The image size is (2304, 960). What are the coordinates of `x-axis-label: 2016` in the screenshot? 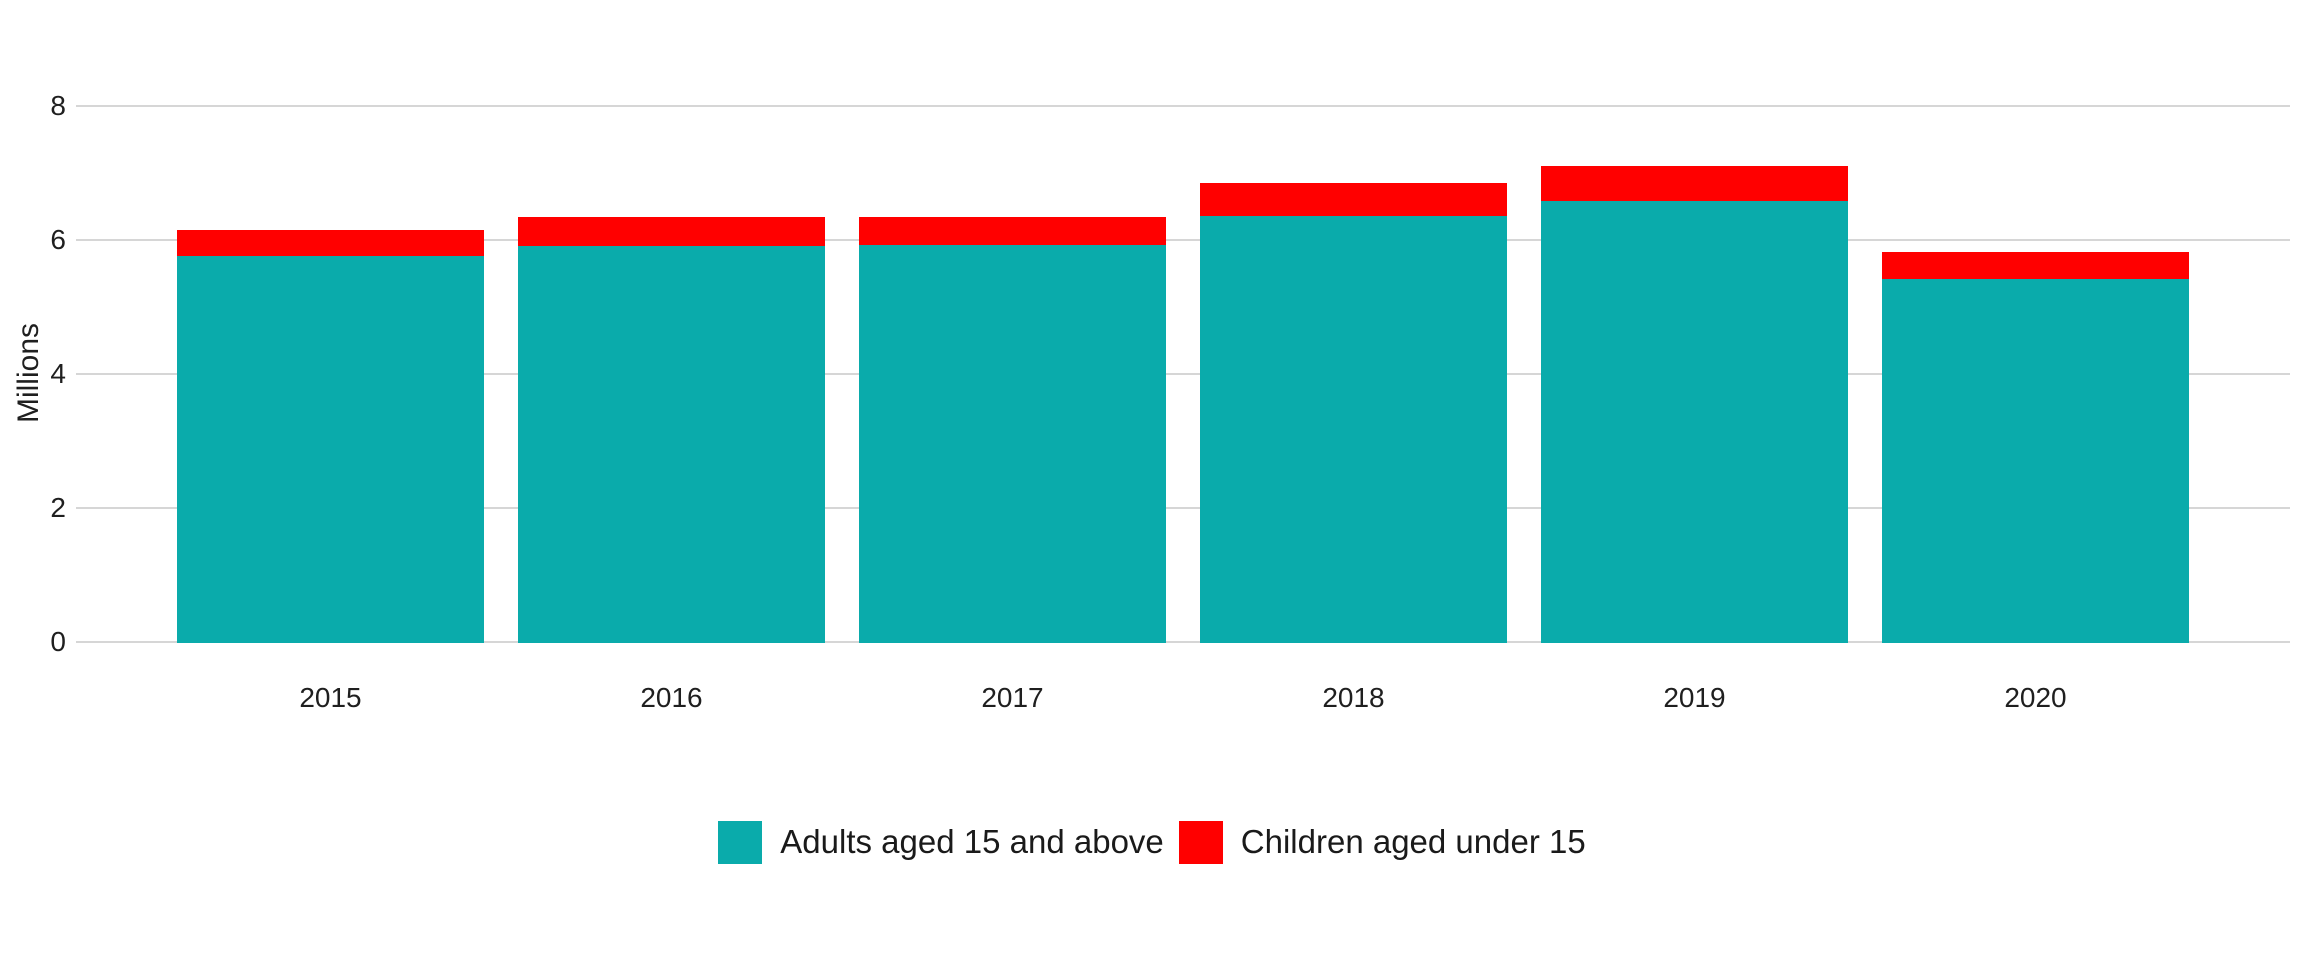 It's located at (671, 697).